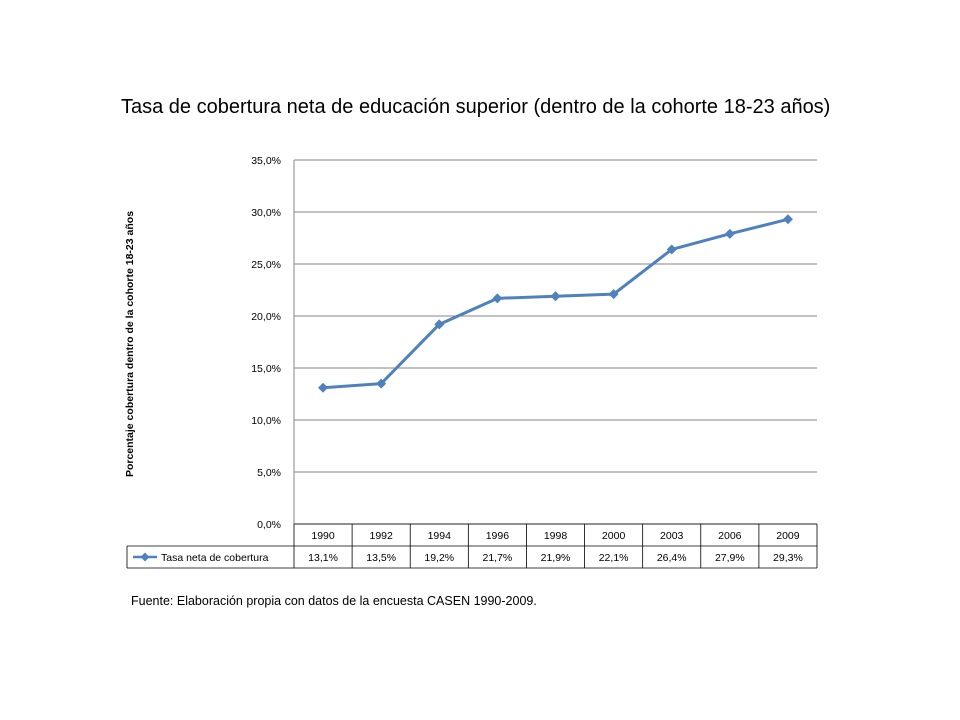 This screenshot has height=720, width=960. I want to click on data-label: 22,1%, so click(614, 558).